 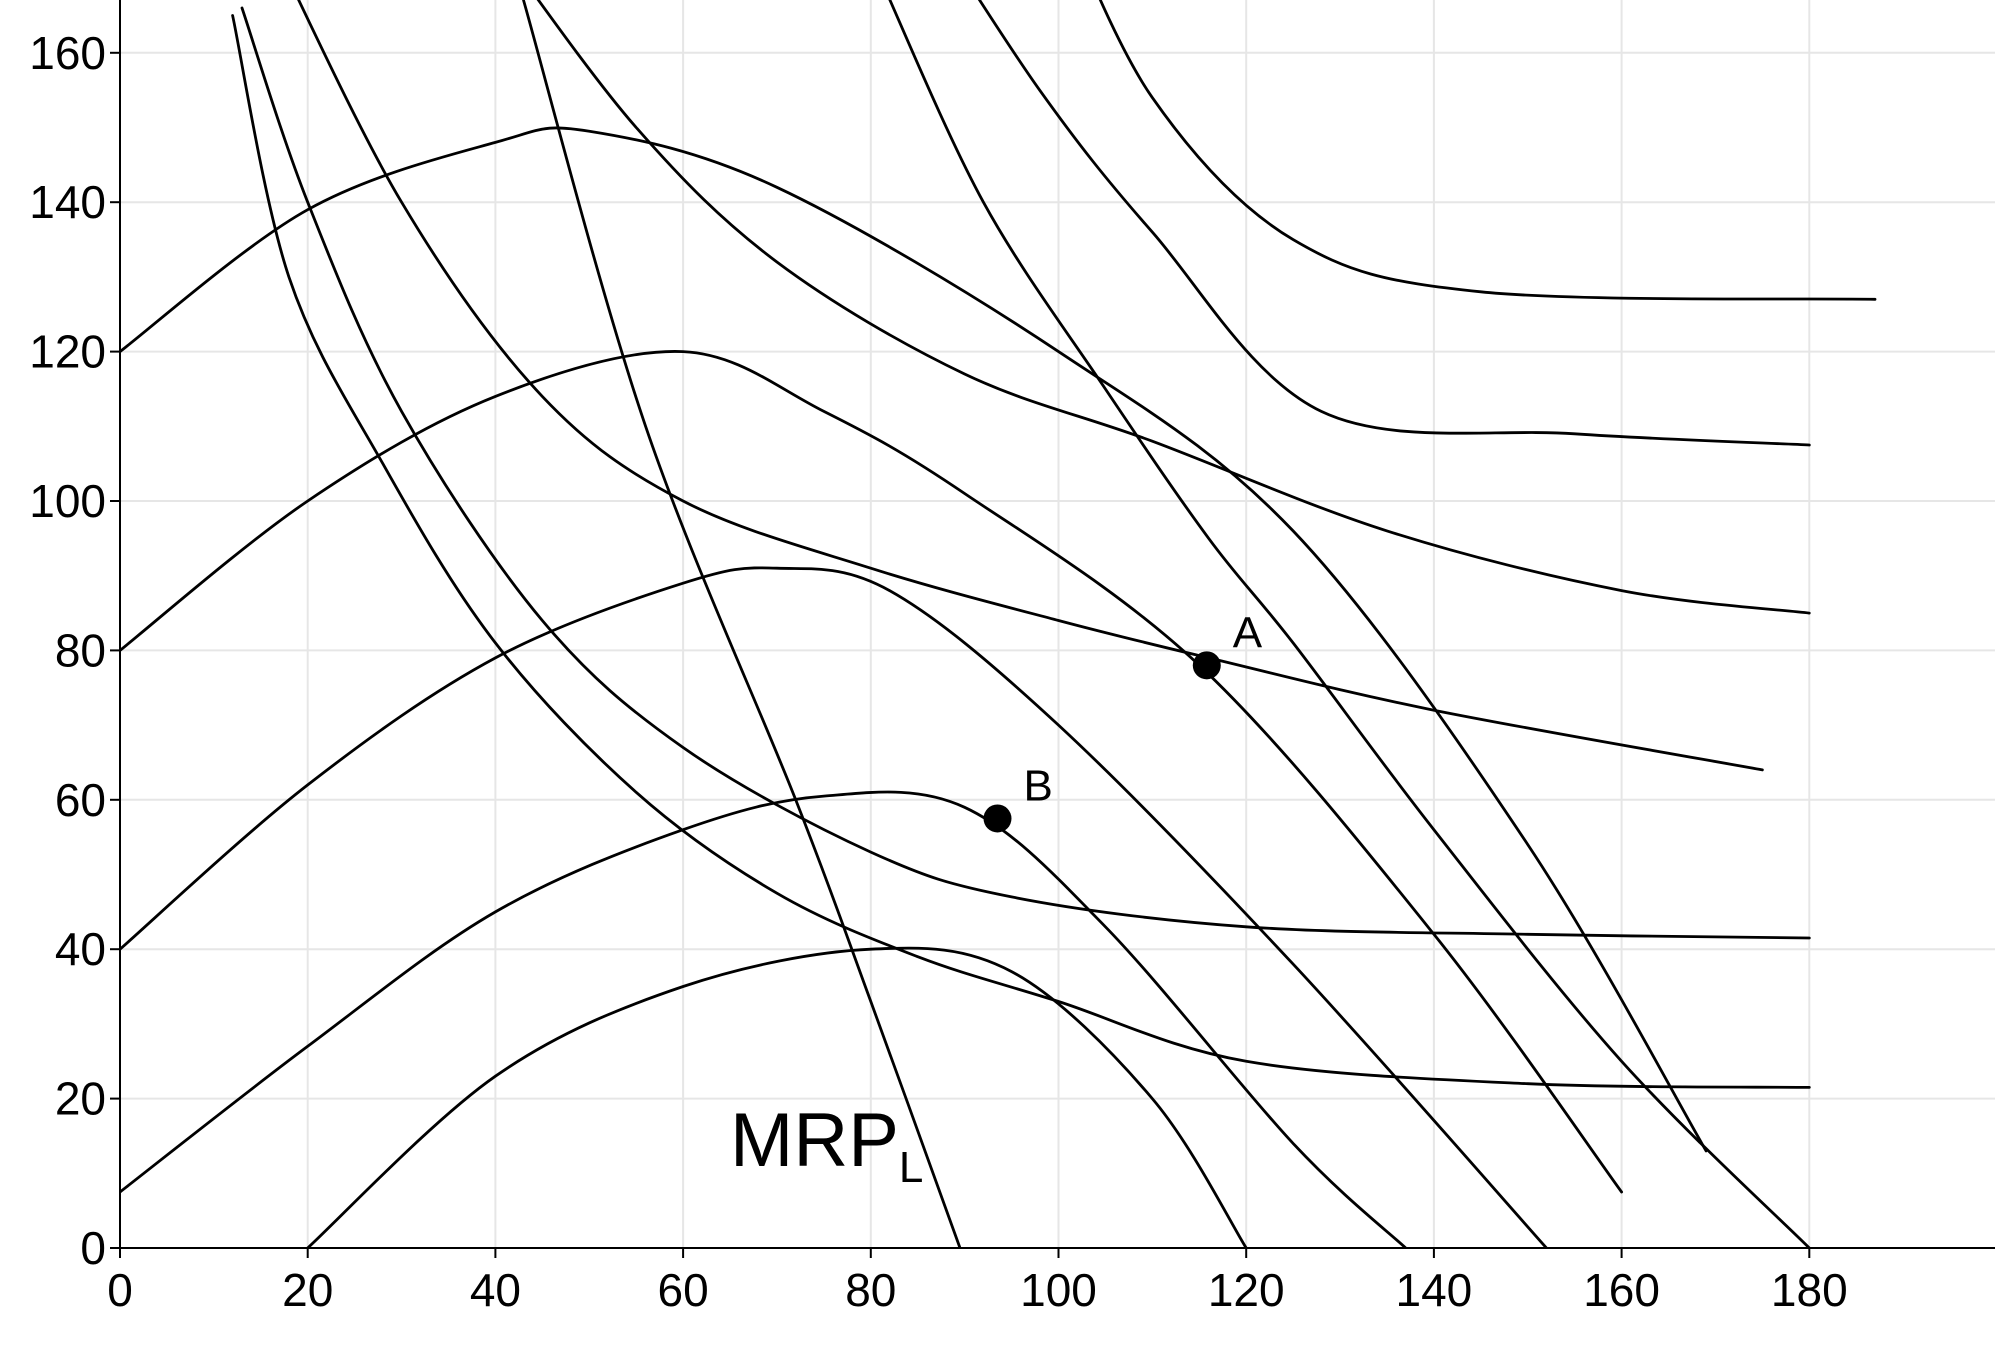 I want to click on point-B, so click(x=997, y=818).